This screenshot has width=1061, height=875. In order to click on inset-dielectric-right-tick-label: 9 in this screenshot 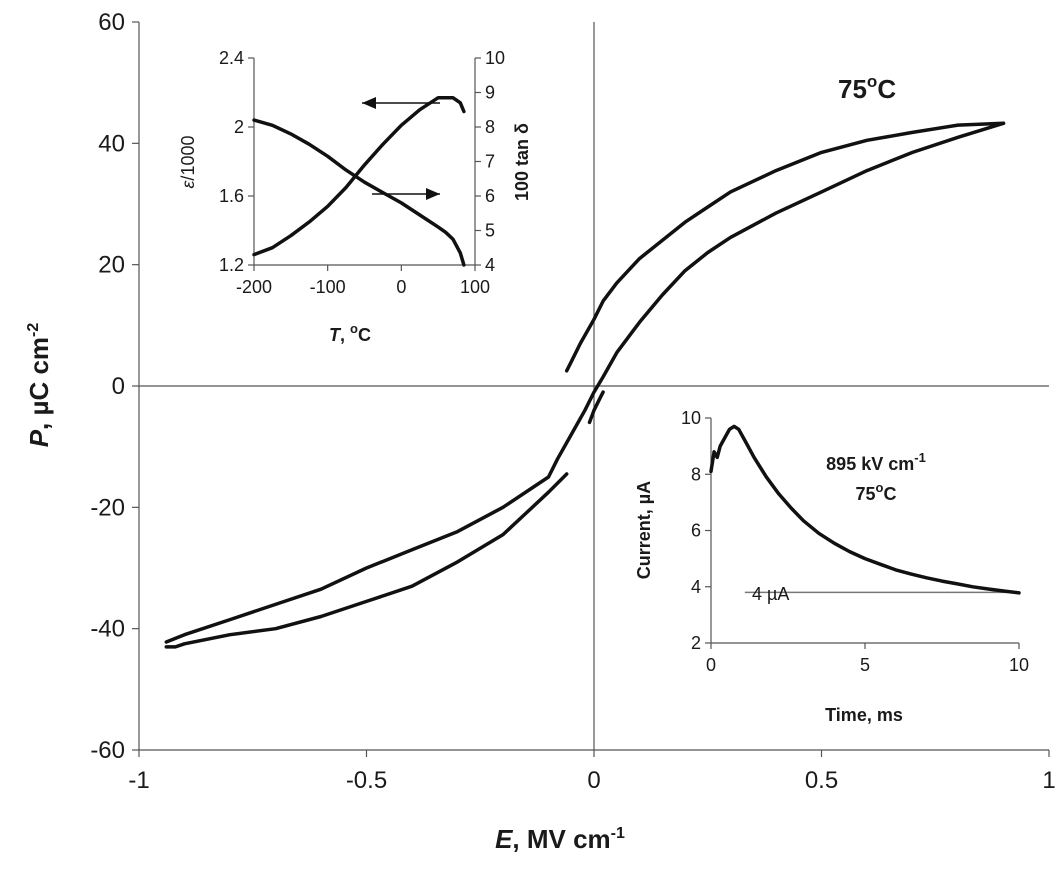, I will do `click(490, 93)`.